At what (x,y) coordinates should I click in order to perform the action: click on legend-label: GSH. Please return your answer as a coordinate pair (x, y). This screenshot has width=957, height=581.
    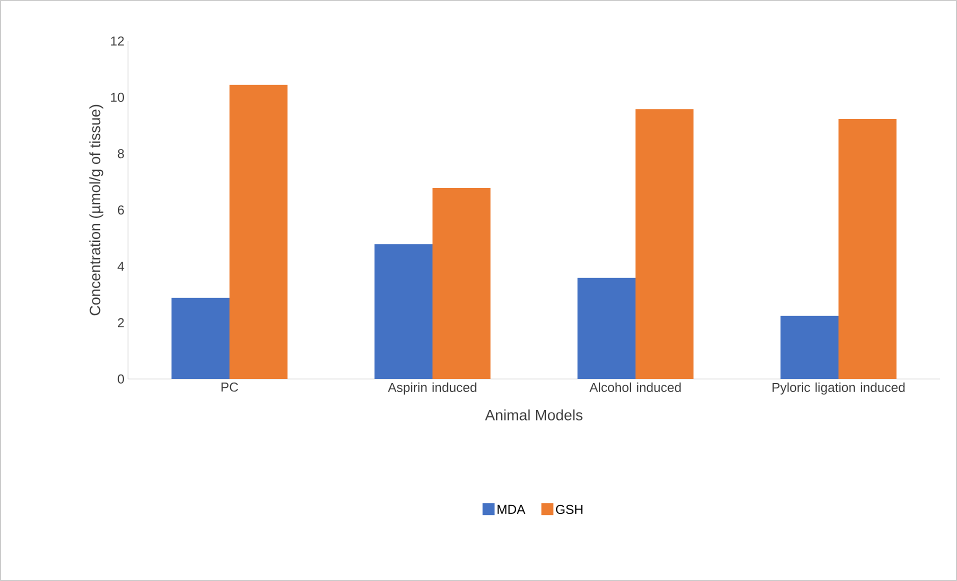
    Looking at the image, I should click on (569, 509).